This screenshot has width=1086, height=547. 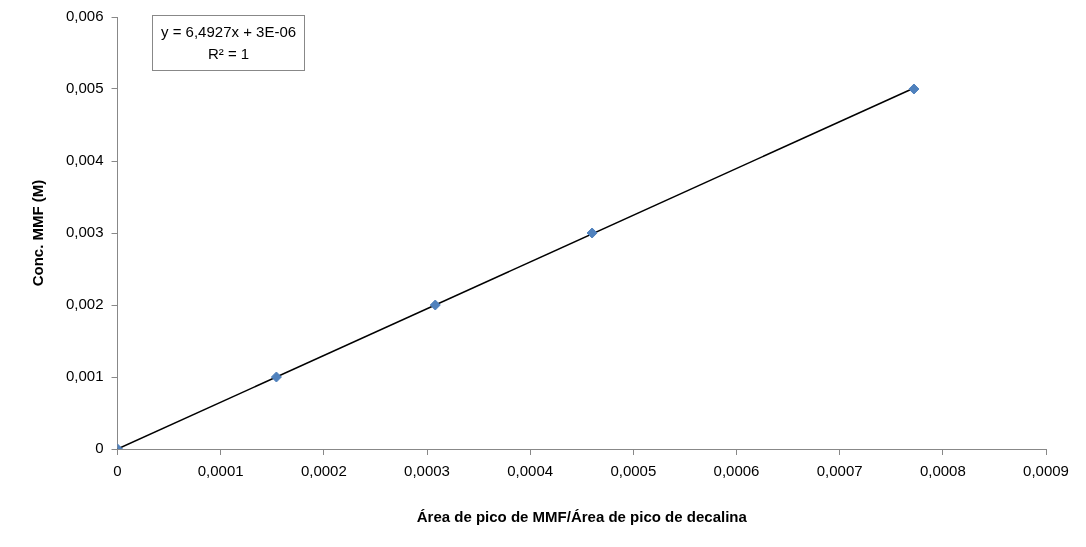 I want to click on y-tick-label: 0, so click(x=99, y=448).